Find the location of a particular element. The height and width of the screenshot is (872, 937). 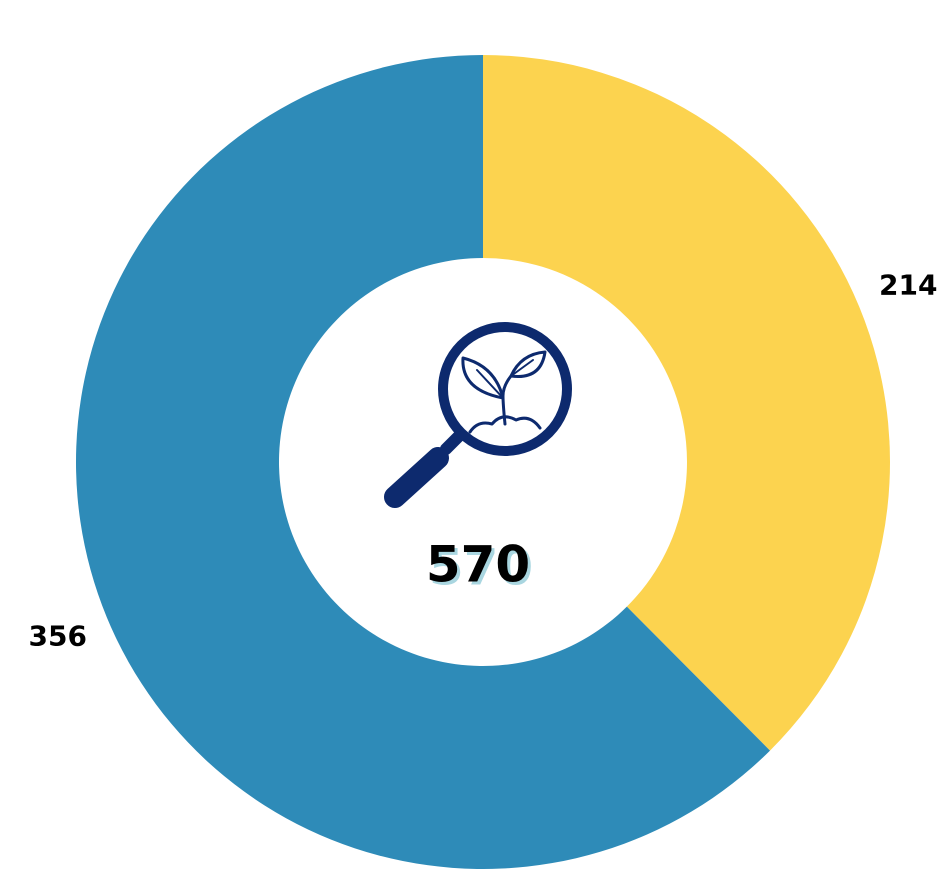

center-icon is located at coordinates (478, 415).